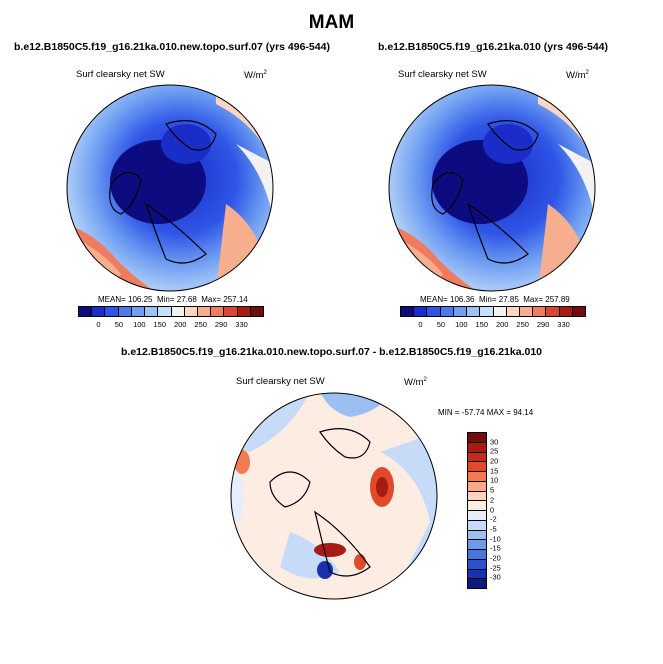  What do you see at coordinates (360, 562) in the screenshot?
I see `difference-warm-anomaly-southeast` at bounding box center [360, 562].